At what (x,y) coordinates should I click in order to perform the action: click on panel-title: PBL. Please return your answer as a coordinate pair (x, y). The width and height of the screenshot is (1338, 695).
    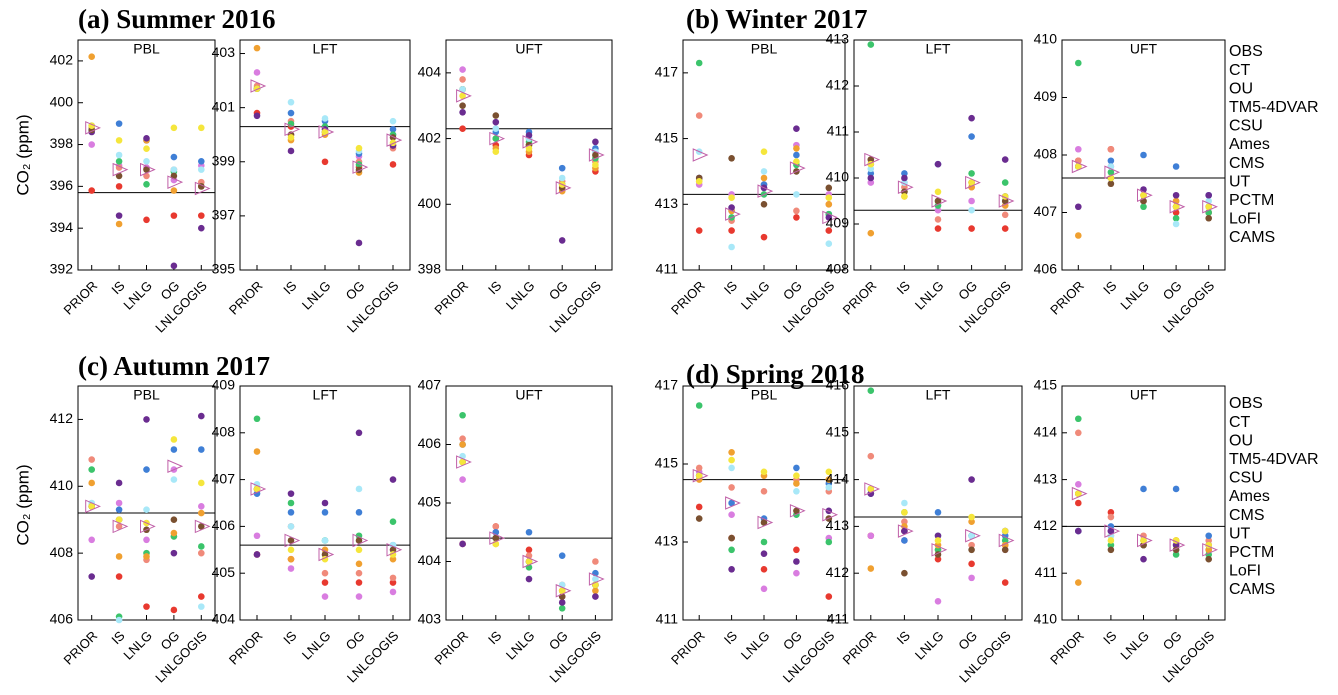
    Looking at the image, I should click on (764, 395).